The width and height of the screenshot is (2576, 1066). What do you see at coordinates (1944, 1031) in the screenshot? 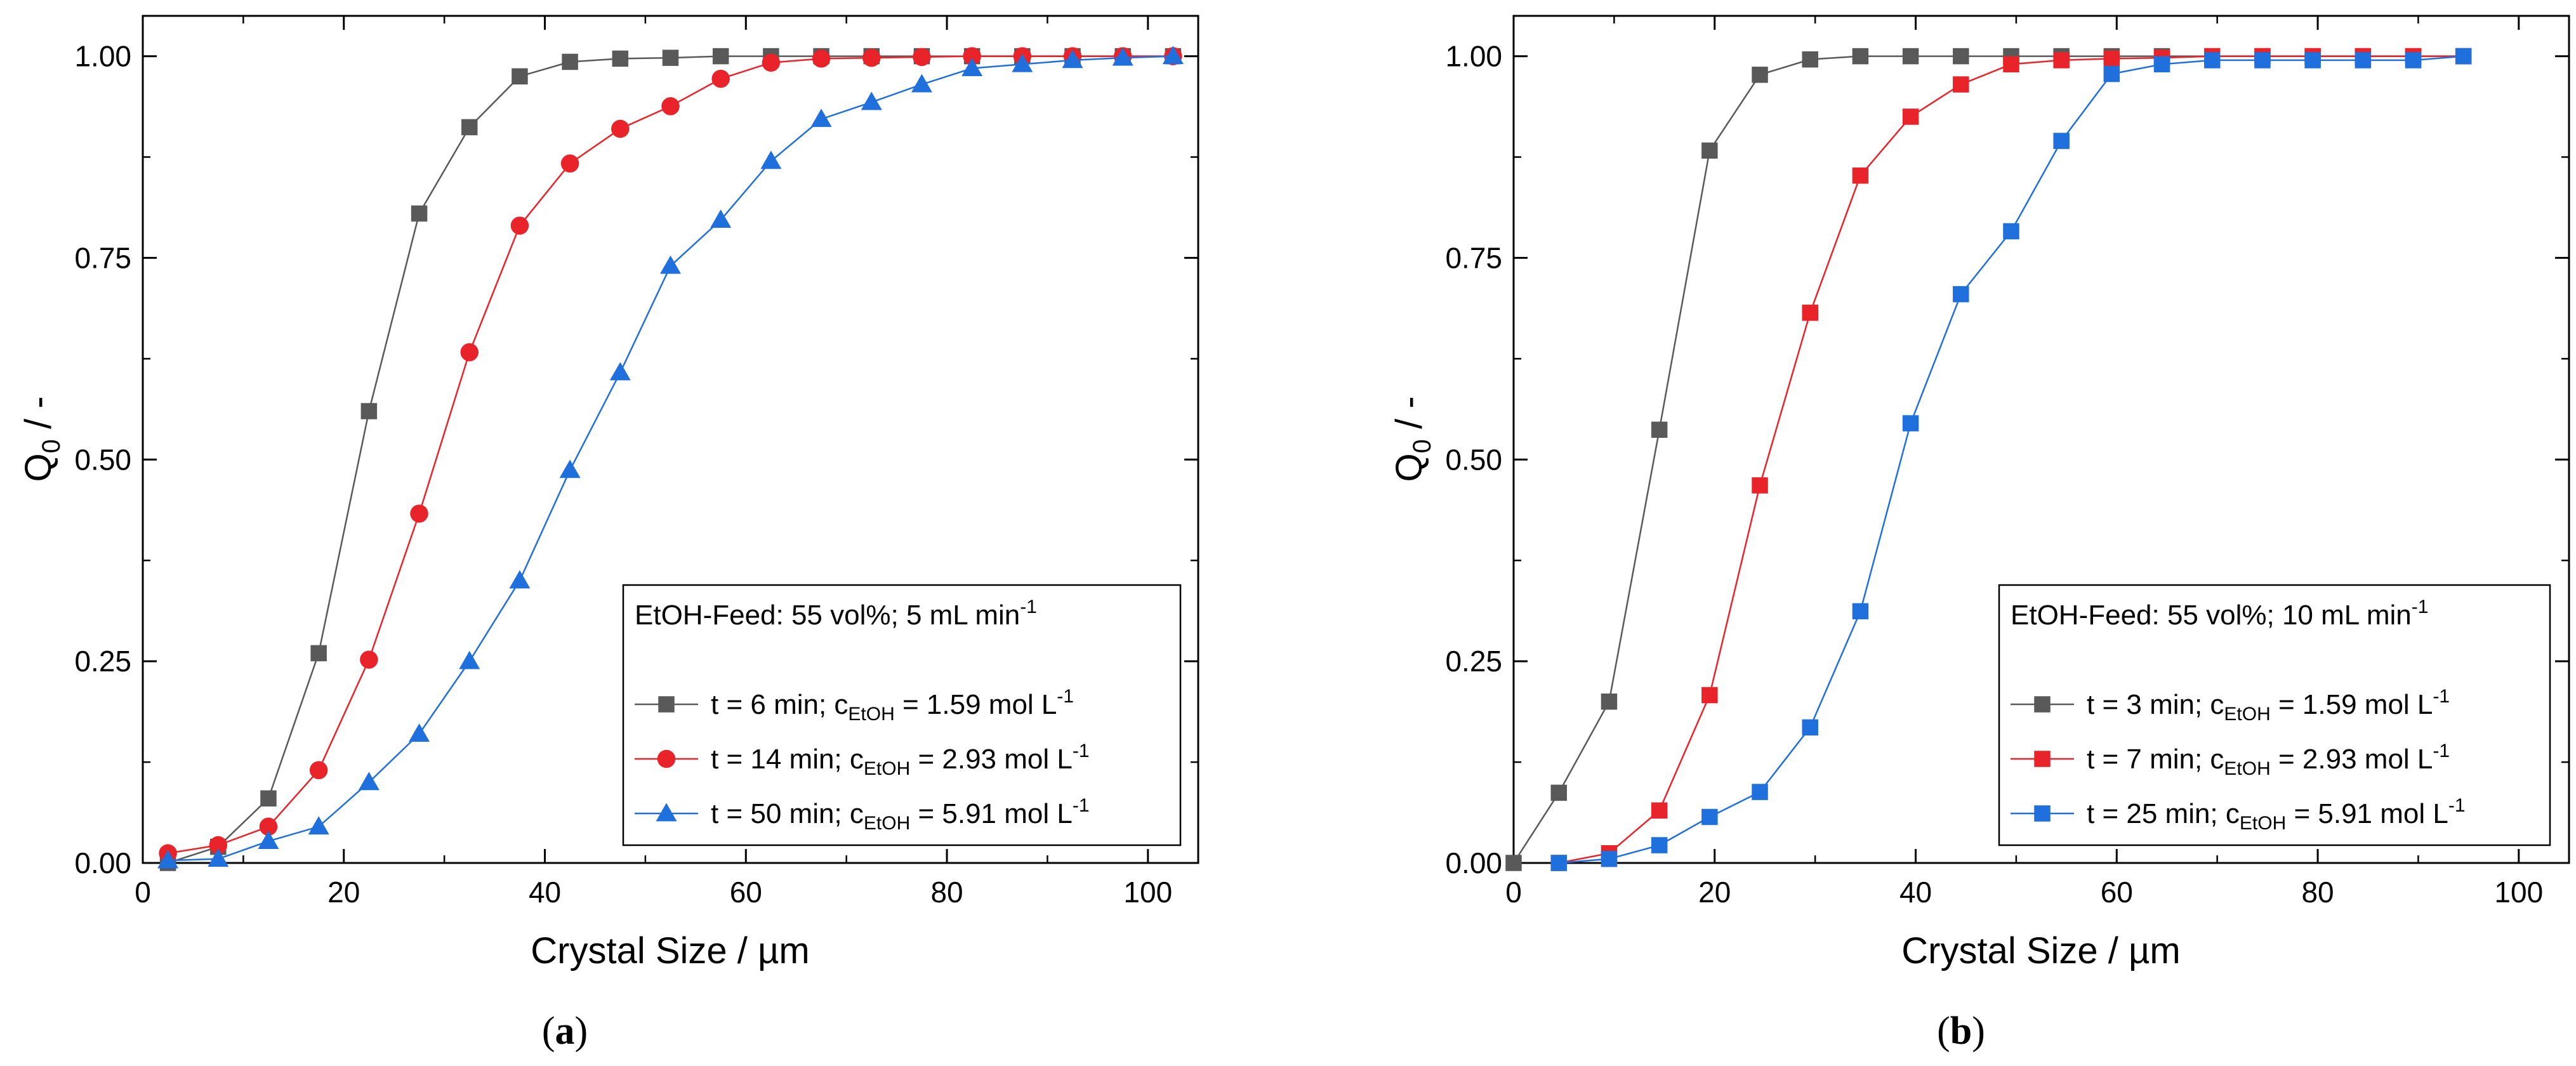
I see `caption-open: (` at bounding box center [1944, 1031].